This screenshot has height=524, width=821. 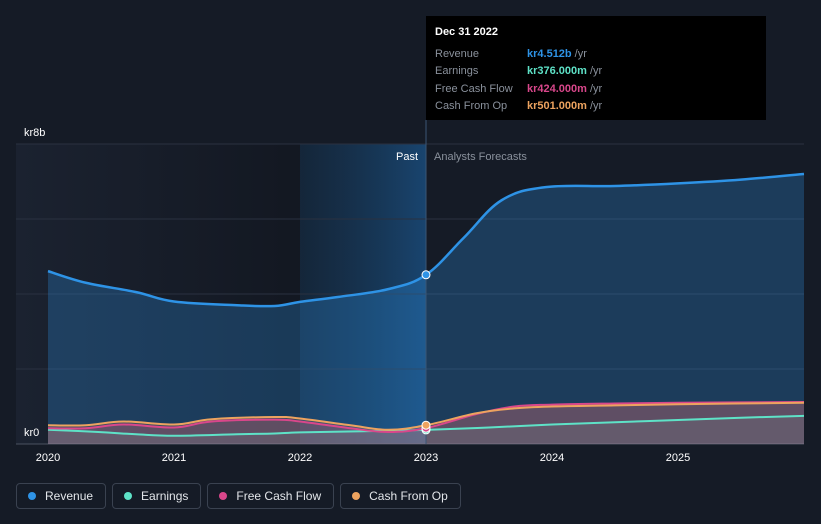 I want to click on legend-item-cash-from-op: Cash From Op, so click(x=400, y=496).